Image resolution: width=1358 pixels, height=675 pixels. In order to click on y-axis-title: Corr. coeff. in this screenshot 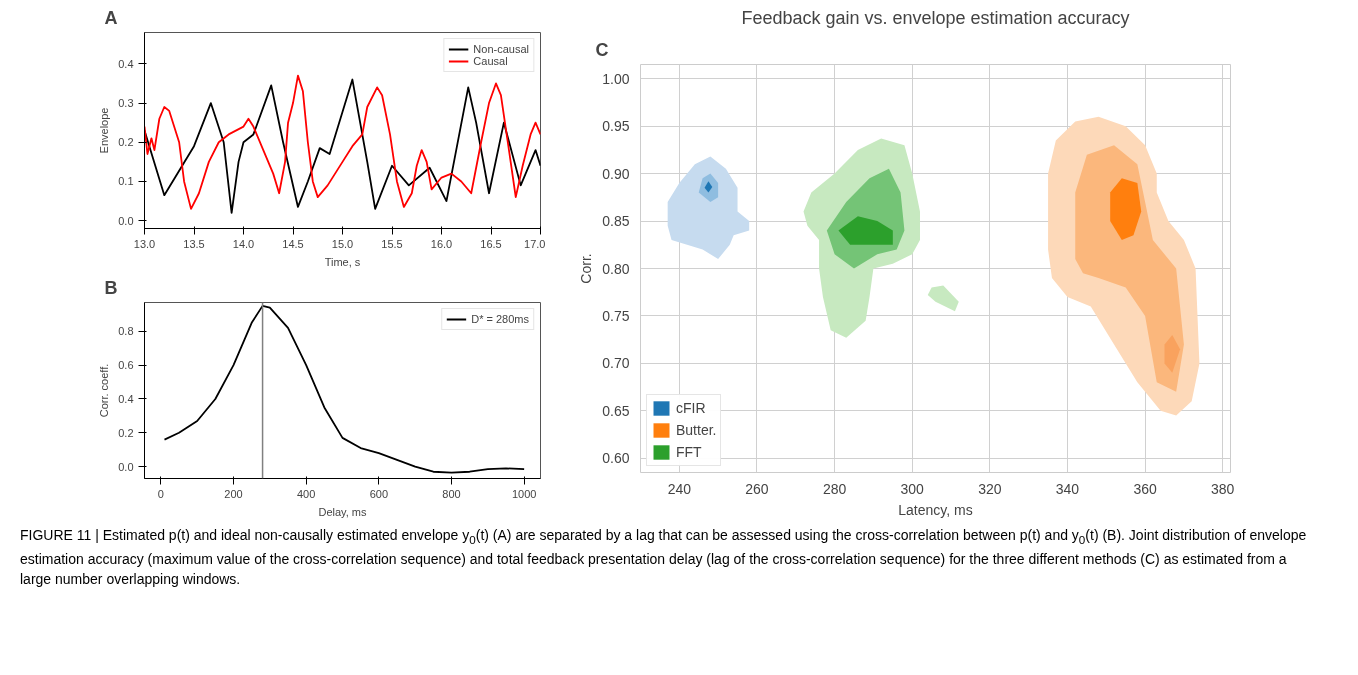, I will do `click(104, 390)`.